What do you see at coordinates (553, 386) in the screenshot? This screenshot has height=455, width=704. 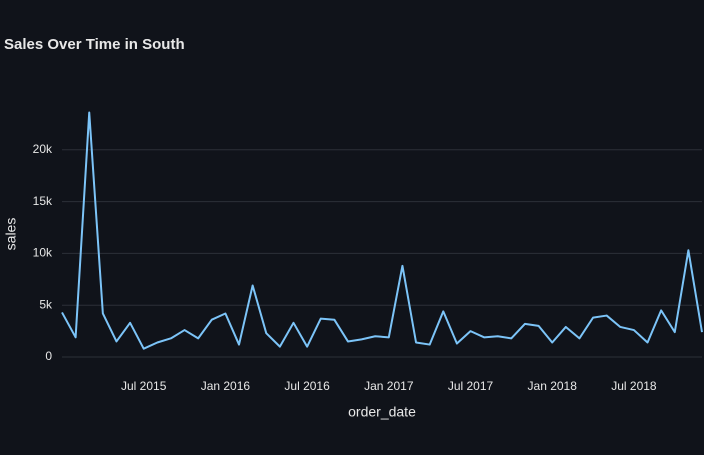 I see `x-tick-label: Jan 2018` at bounding box center [553, 386].